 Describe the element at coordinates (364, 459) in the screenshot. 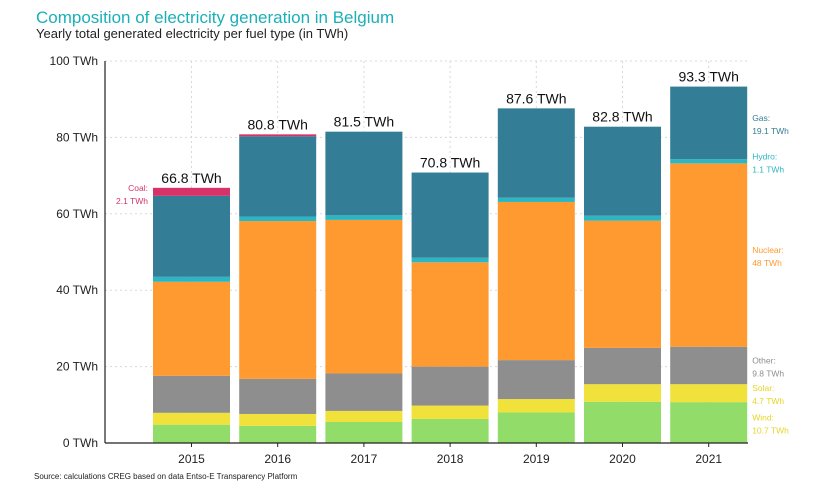

I see `x-tick-label: 2017` at that location.